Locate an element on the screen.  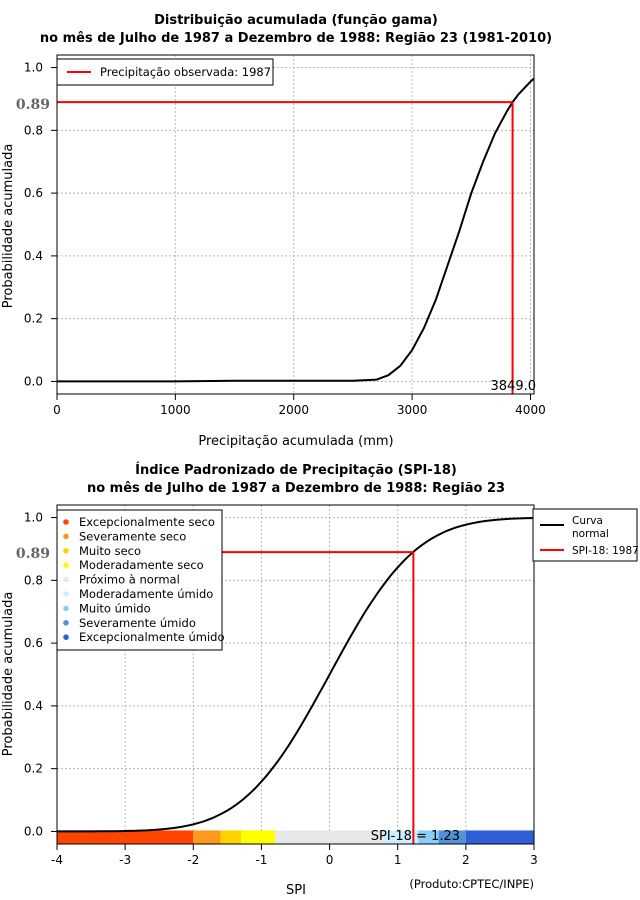
chart-2-category-band is located at coordinates (295, 837).